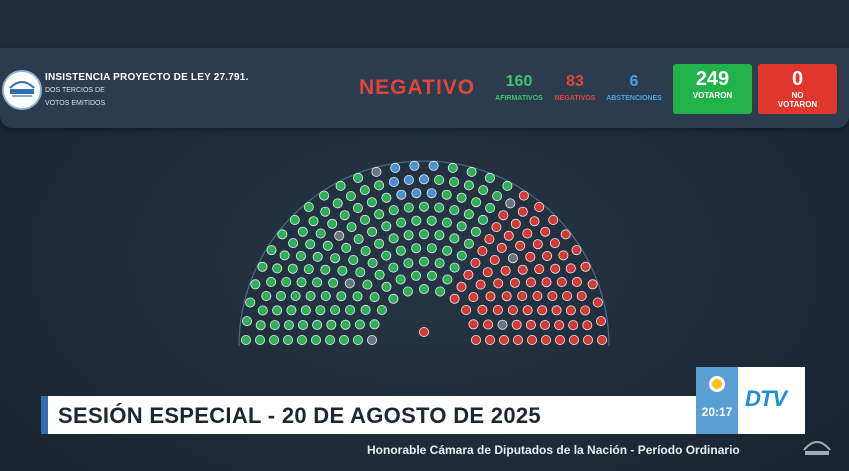  What do you see at coordinates (75, 103) in the screenshot?
I see `vote-subtitle-line2: VOTOS EMITIDOS` at bounding box center [75, 103].